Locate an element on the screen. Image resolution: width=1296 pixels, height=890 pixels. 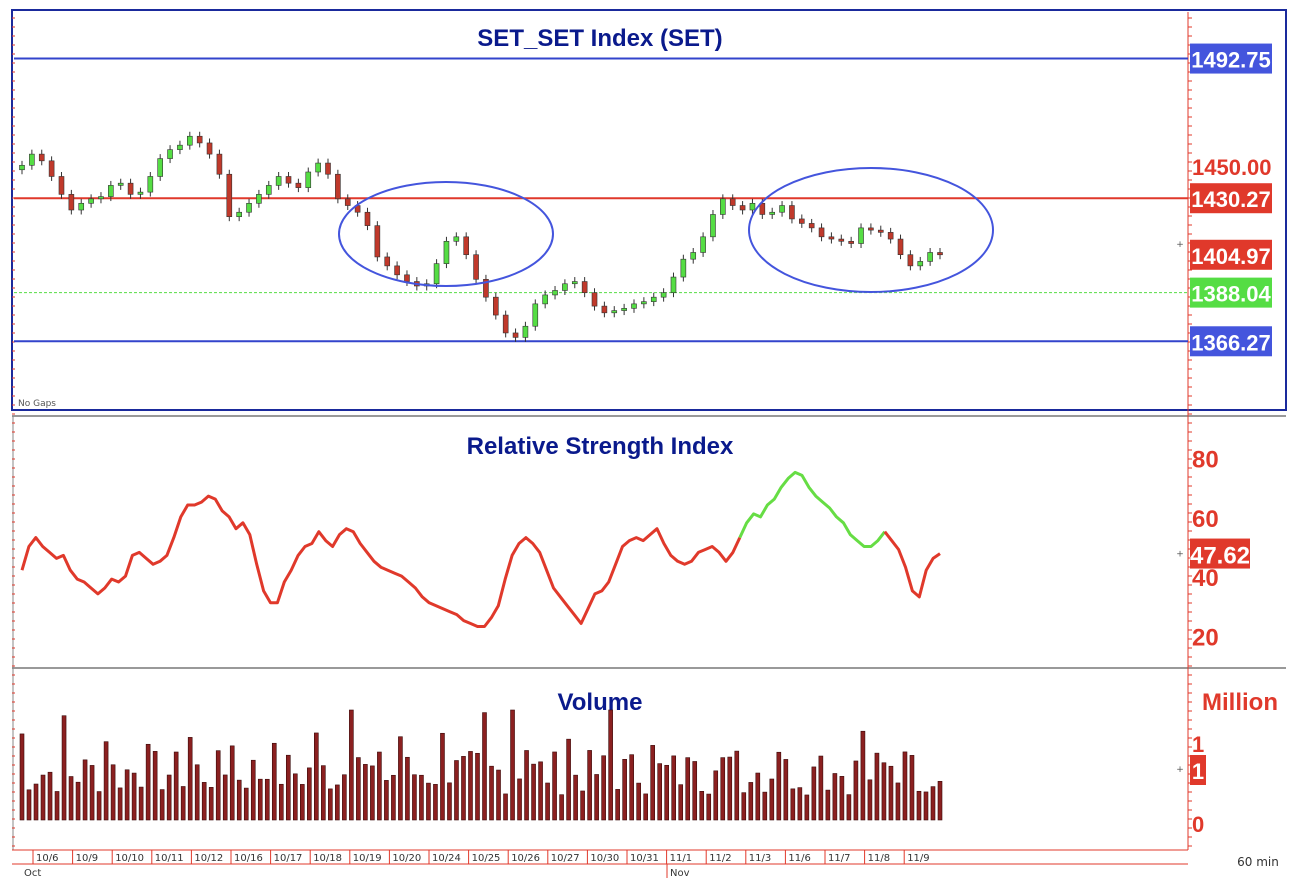
date-axis-label: 11/3 is located at coordinates (760, 858).